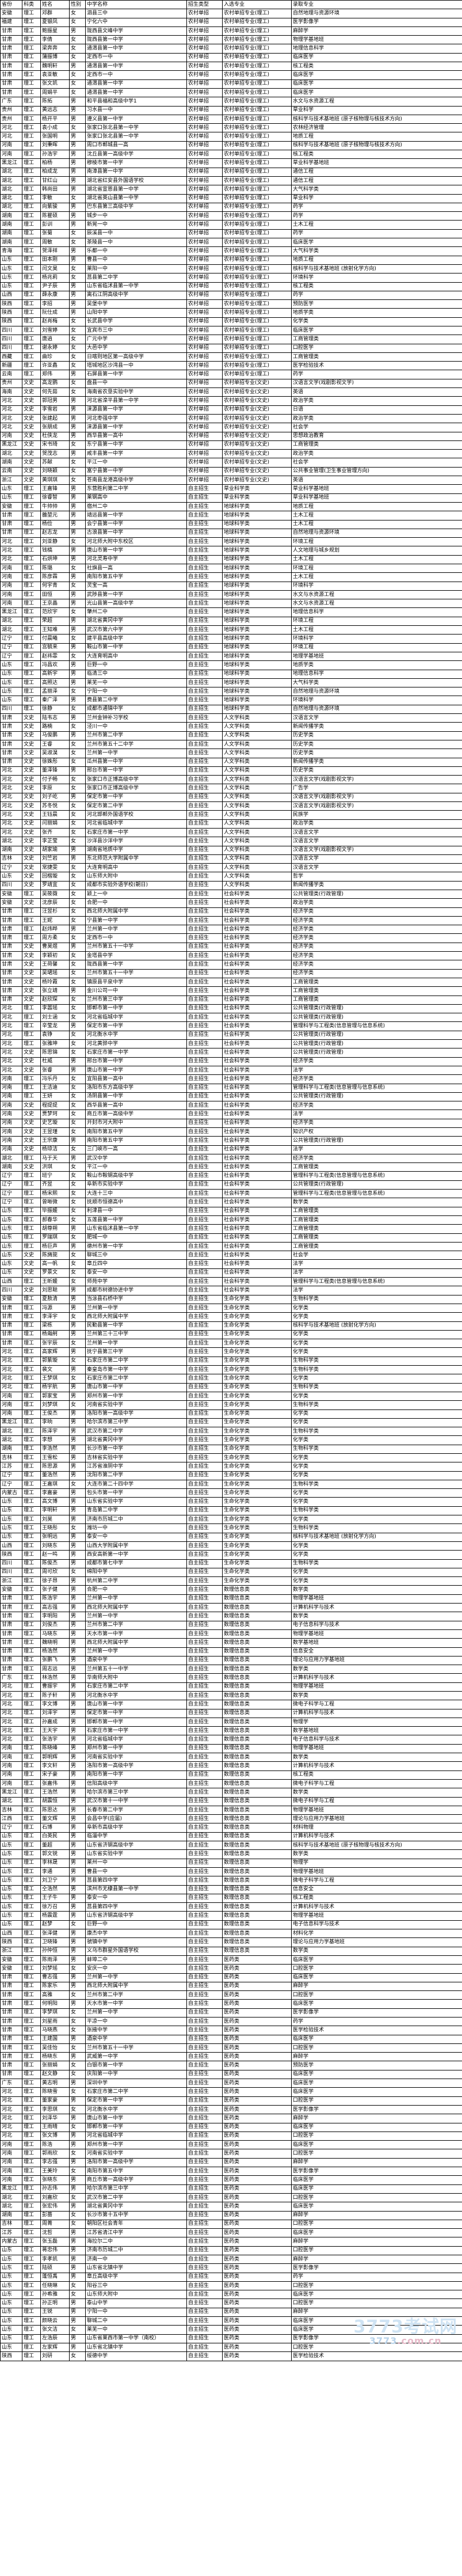  I want to click on table-row: 甘肃 理工 冯源男兰州第一中学 自主招生 生命化学类 化学类, so click(231, 1308).